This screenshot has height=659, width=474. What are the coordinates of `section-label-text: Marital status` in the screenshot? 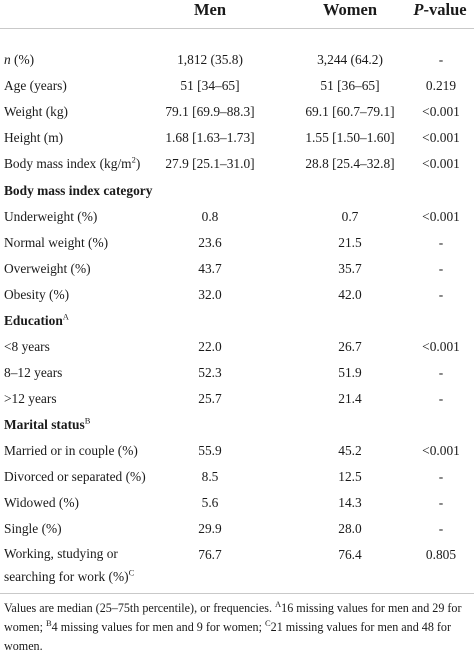 It's located at (44, 424).